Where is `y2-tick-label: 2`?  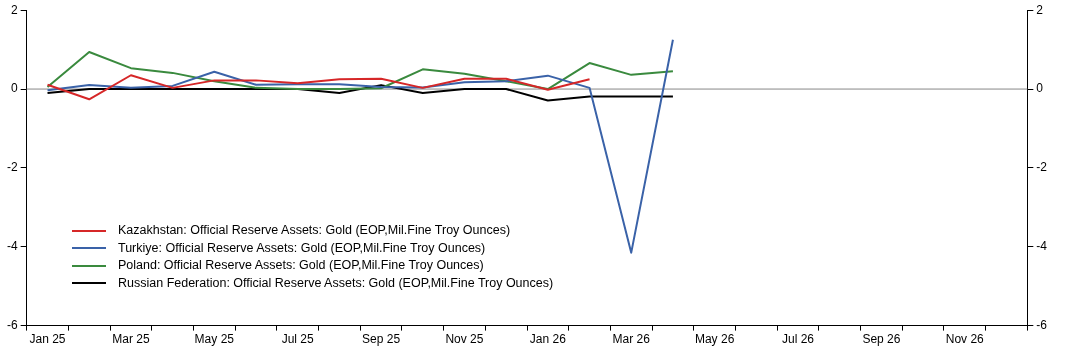
y2-tick-label: 2 is located at coordinates (1040, 9).